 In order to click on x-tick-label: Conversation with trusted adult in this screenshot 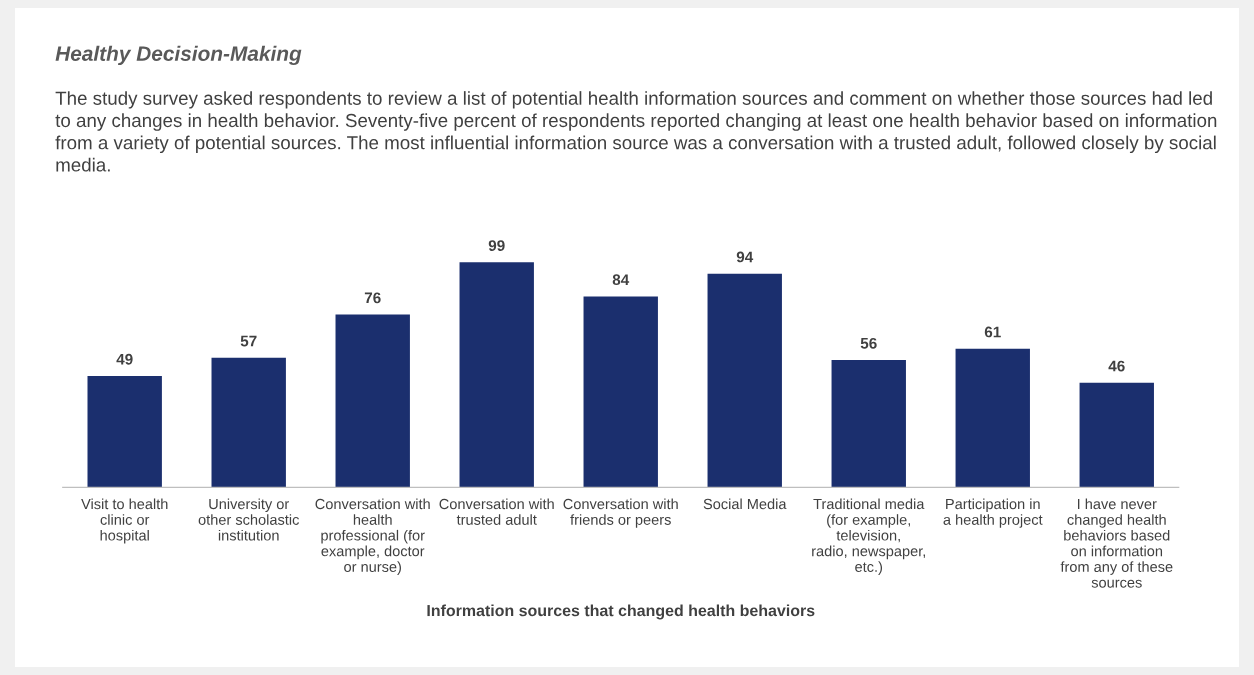, I will do `click(496, 511)`.